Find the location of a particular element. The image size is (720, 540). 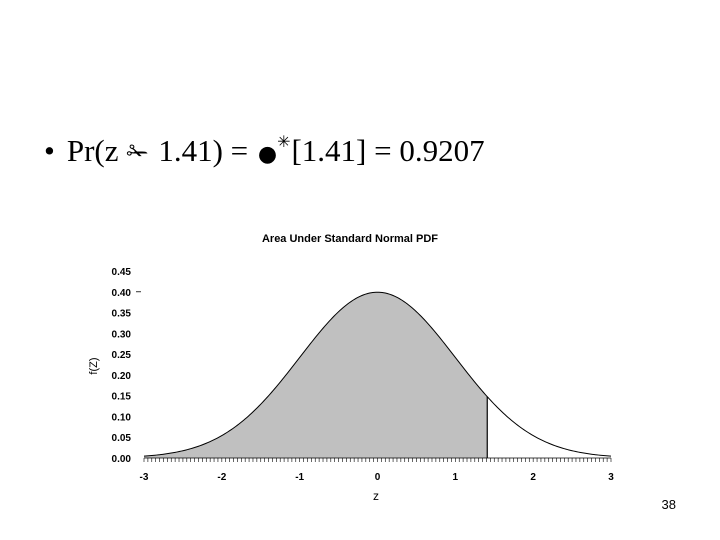

y-axis-label: f(Z) is located at coordinates (94, 365).